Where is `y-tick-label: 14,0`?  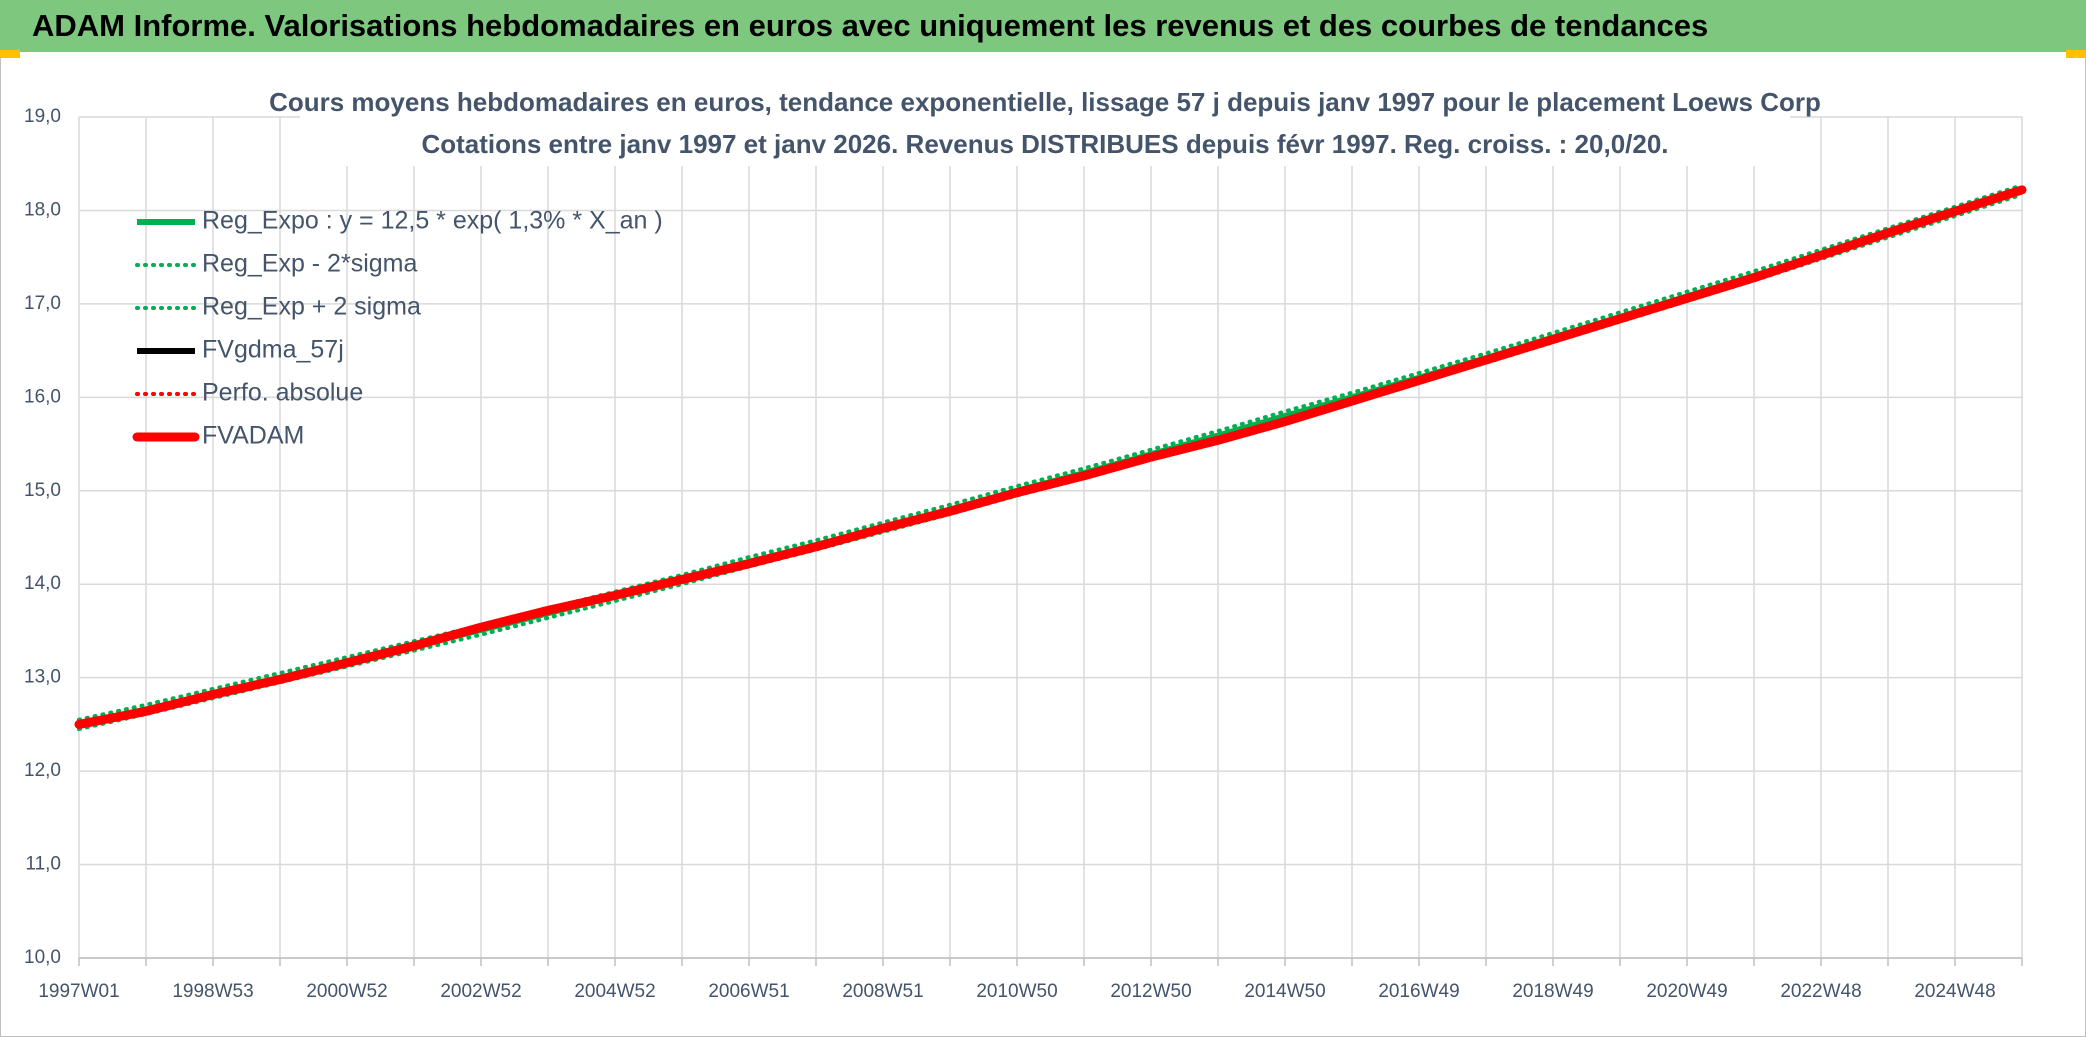
y-tick-label: 14,0 is located at coordinates (42, 583).